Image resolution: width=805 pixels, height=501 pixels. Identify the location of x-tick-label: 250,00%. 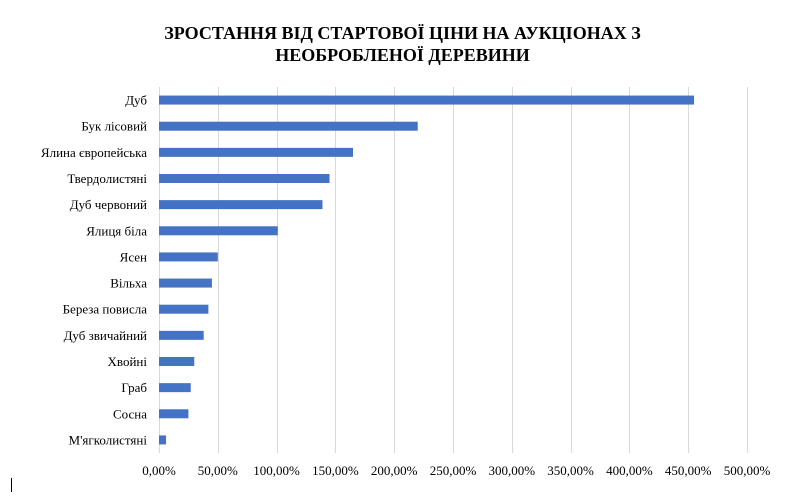
(453, 470).